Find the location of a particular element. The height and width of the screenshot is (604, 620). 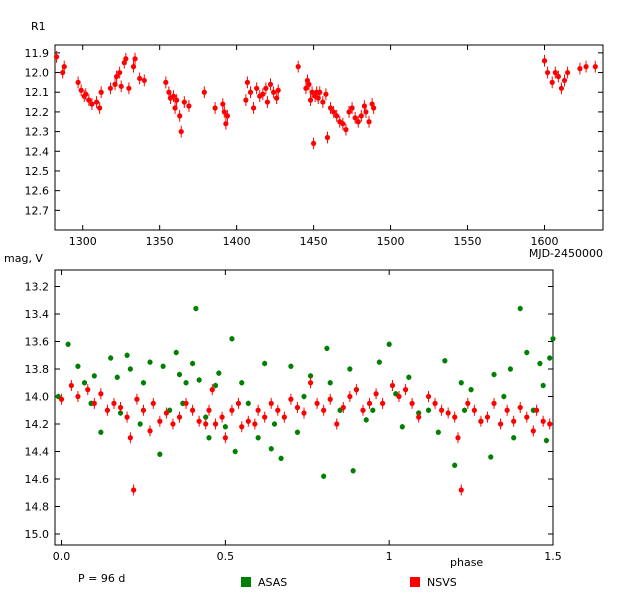

y-tick-label: 12.6 is located at coordinates (37, 191).